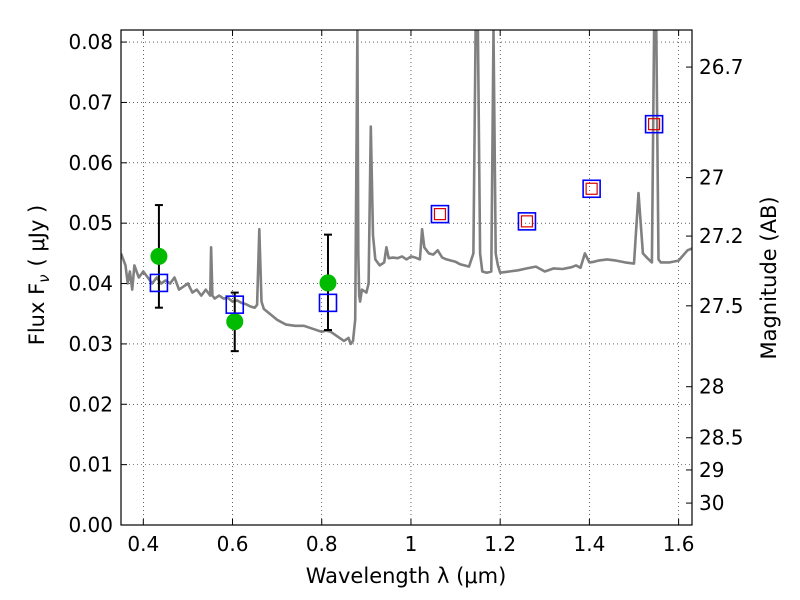  I want to click on right-tick-label: 27, so click(711, 178).